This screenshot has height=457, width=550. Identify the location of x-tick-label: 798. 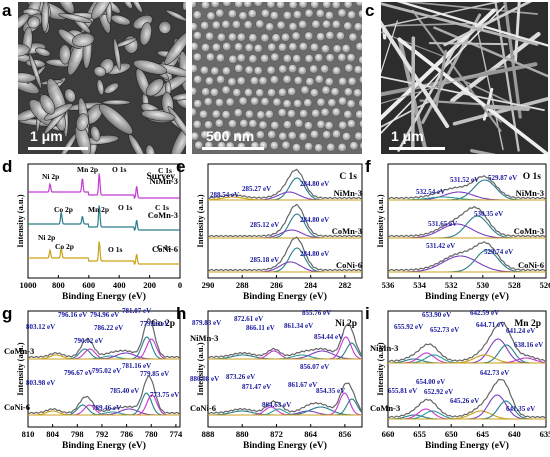
(77, 434).